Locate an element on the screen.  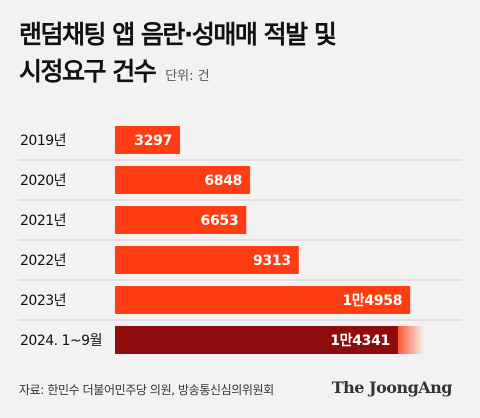
unit-label: 단위: 건 is located at coordinates (187, 76).